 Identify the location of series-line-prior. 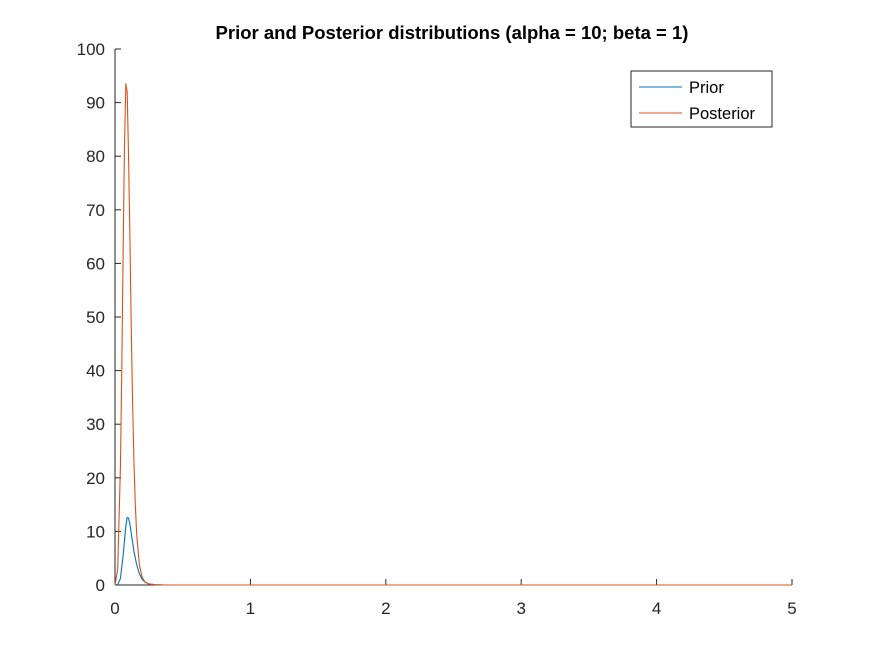
(453, 551).